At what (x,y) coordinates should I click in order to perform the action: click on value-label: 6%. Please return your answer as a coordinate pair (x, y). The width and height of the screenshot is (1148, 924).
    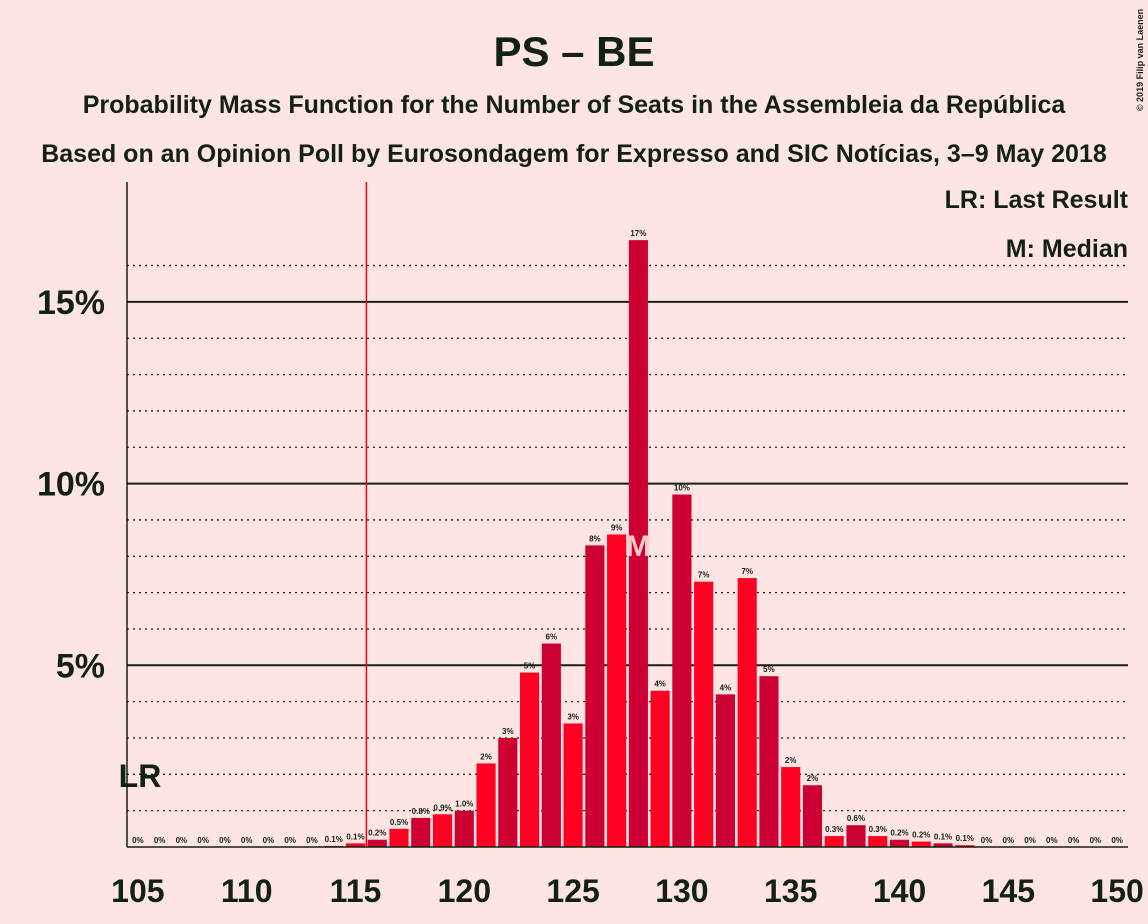
    Looking at the image, I should click on (552, 637).